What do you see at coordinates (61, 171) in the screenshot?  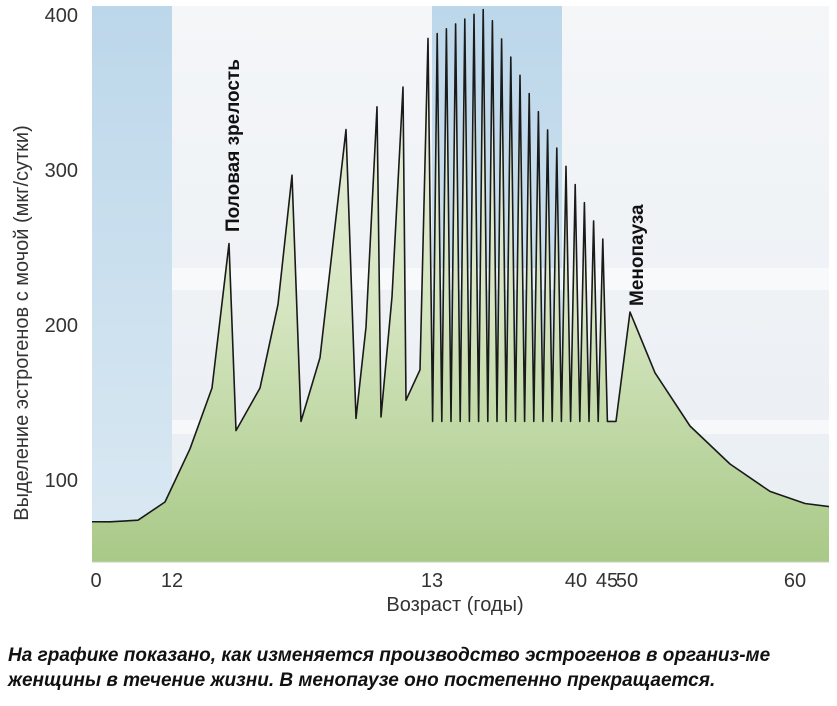 I see `y-tick-300: 300` at bounding box center [61, 171].